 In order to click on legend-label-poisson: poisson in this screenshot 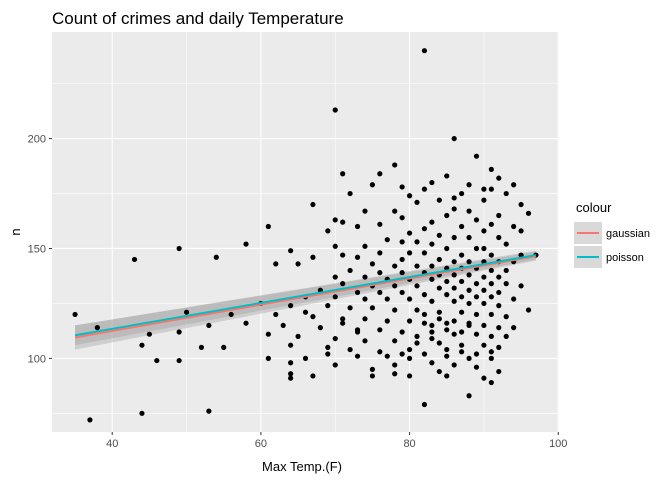, I will do `click(625, 258)`.